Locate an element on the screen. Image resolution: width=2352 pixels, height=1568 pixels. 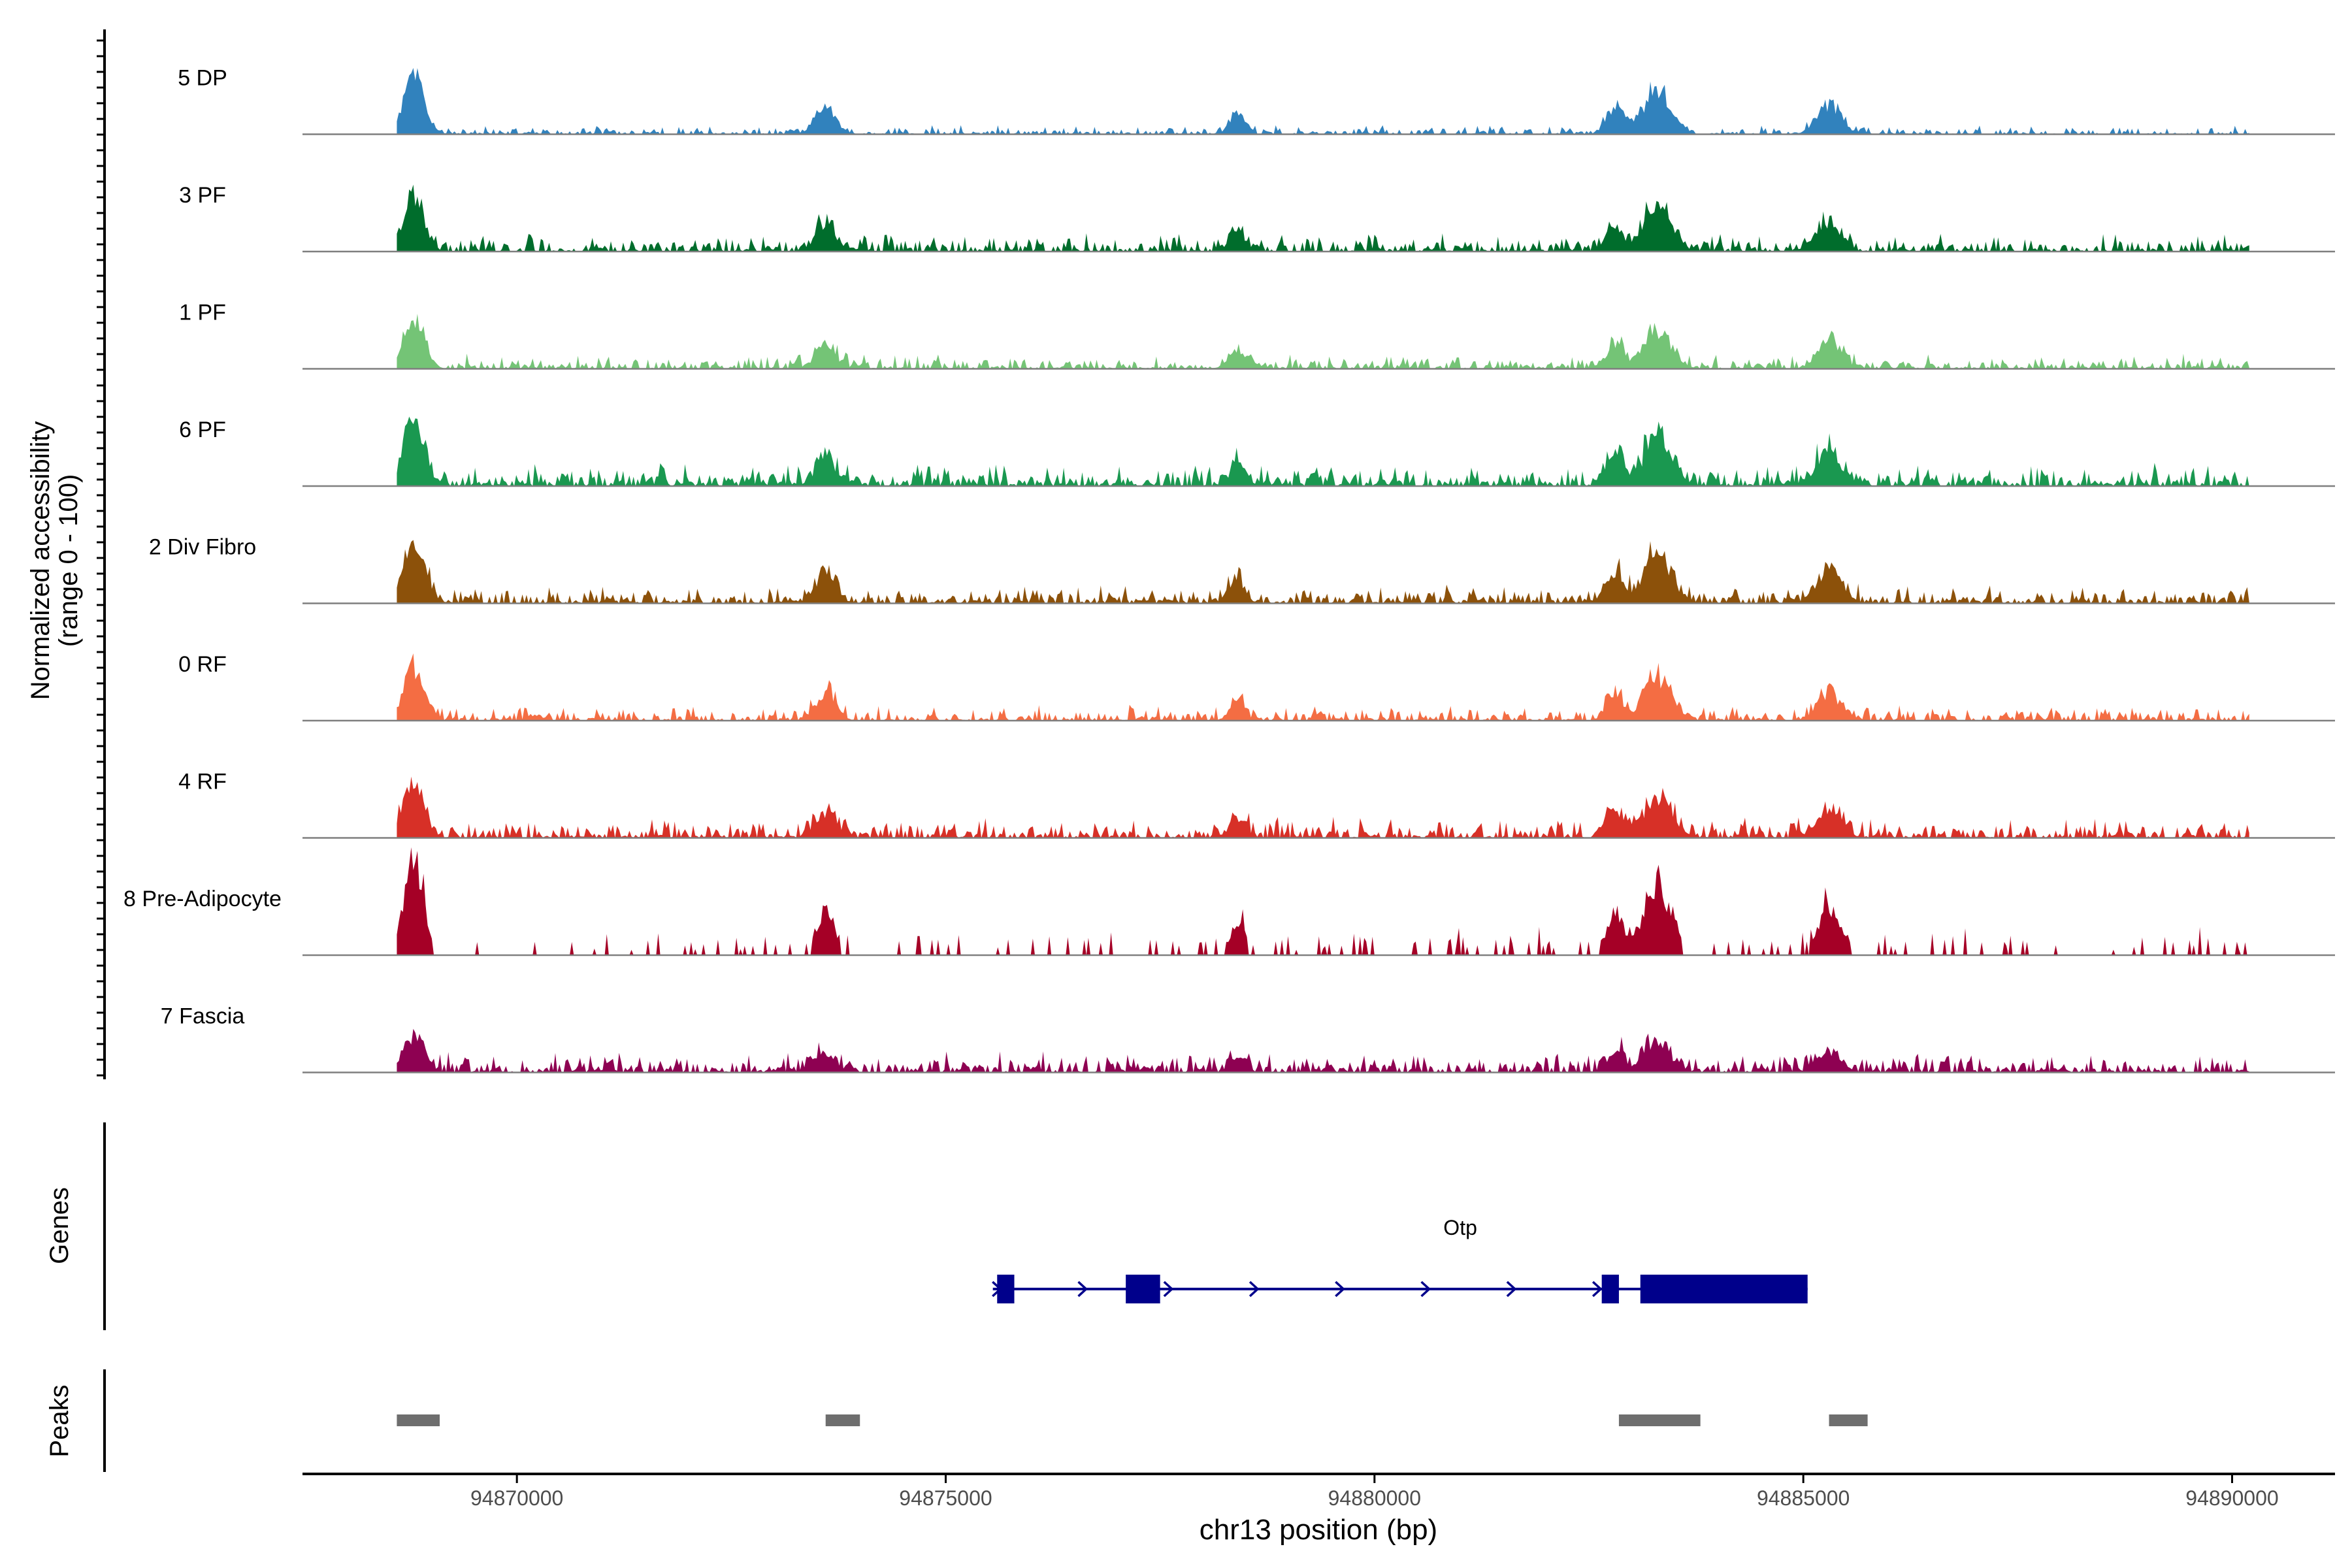
peak-regions is located at coordinates (1132, 1420).